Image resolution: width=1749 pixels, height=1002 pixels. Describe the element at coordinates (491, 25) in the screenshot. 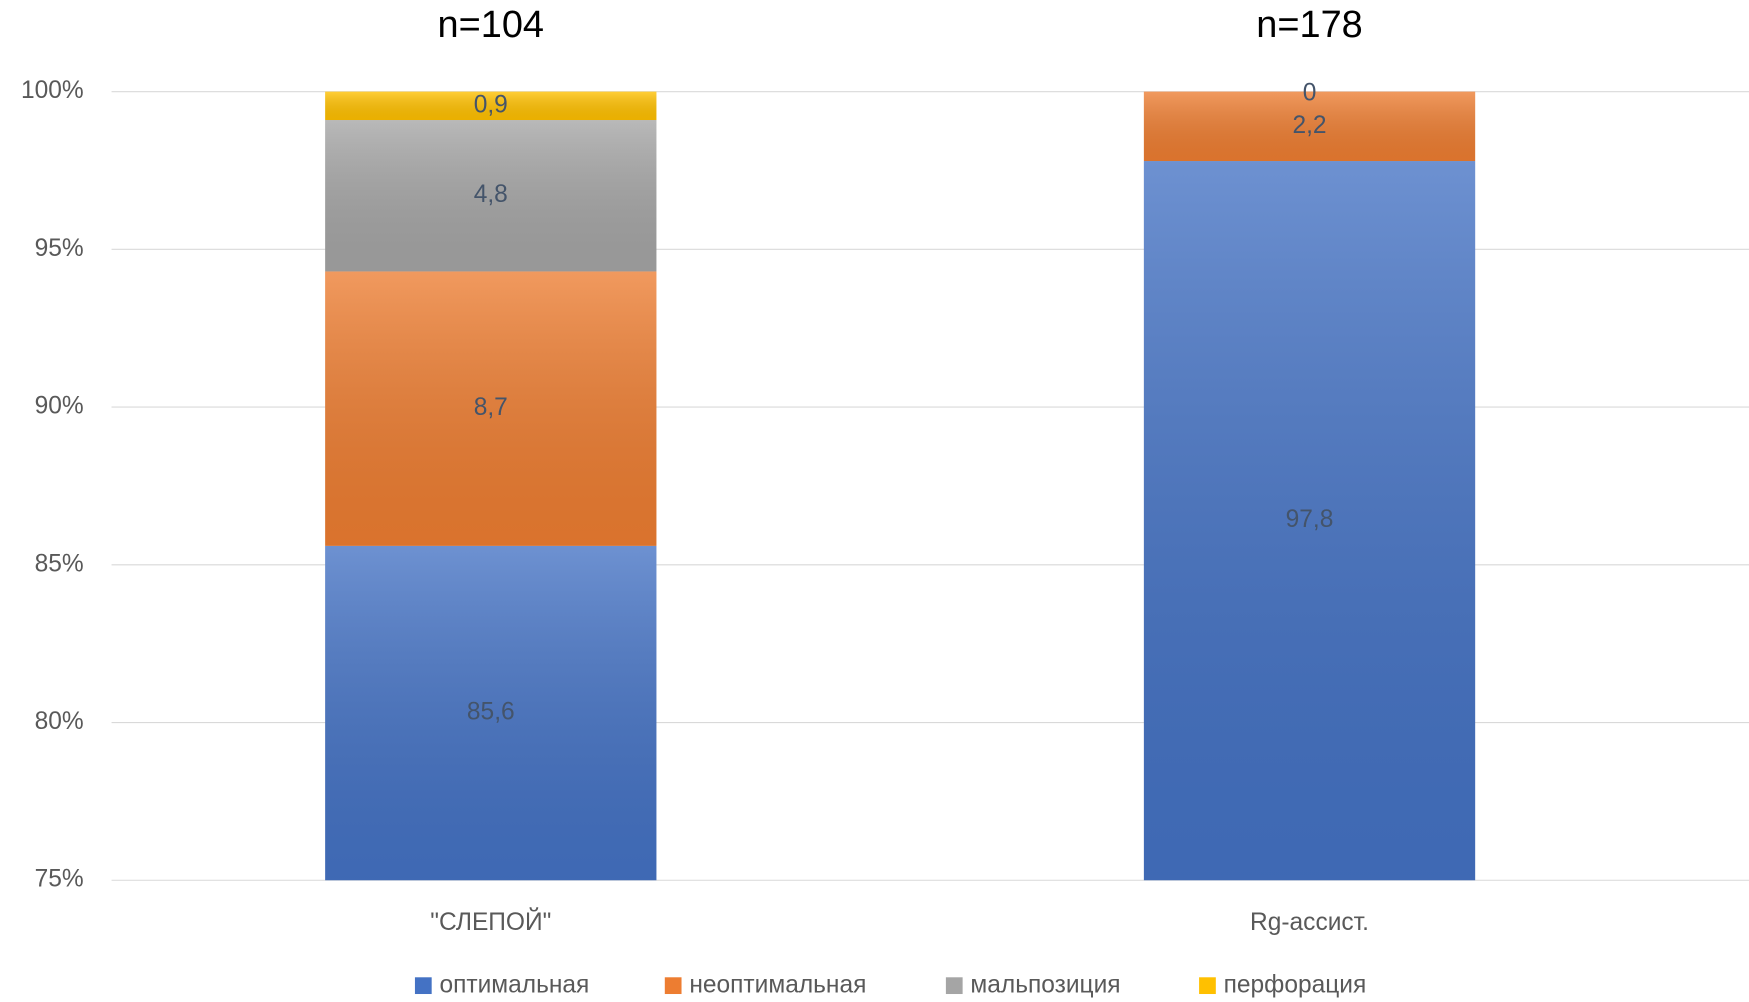

I see `annotation: n=104` at that location.